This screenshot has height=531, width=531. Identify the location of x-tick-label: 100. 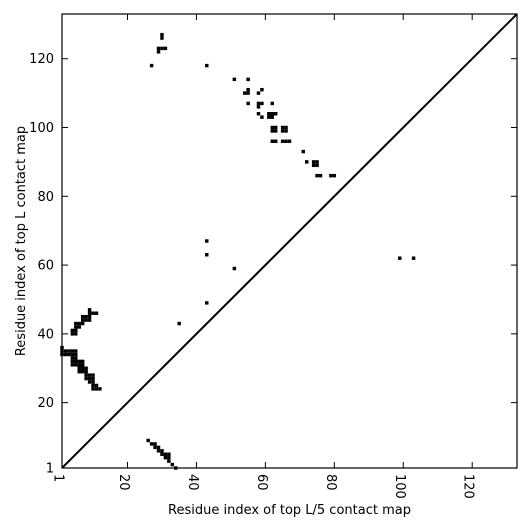
(399, 486).